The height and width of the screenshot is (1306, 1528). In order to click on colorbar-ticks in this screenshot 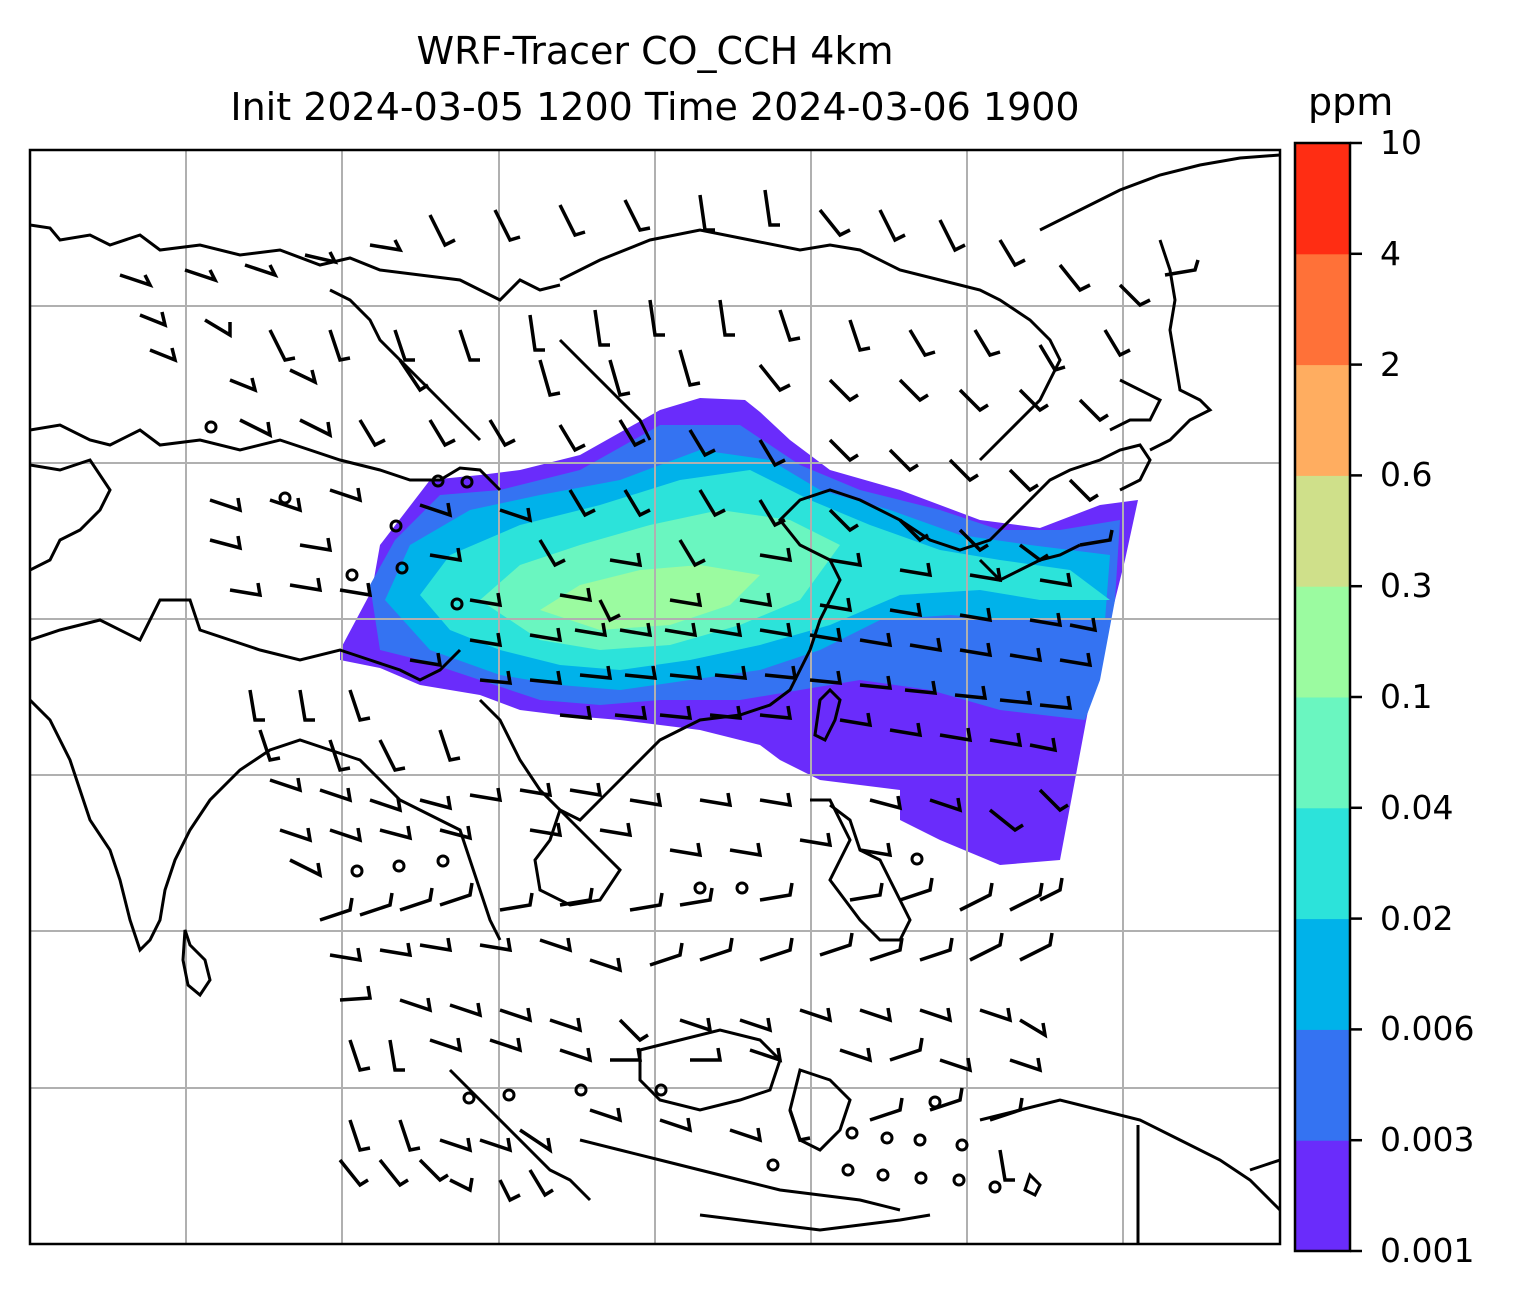, I will do `click(1356, 697)`.